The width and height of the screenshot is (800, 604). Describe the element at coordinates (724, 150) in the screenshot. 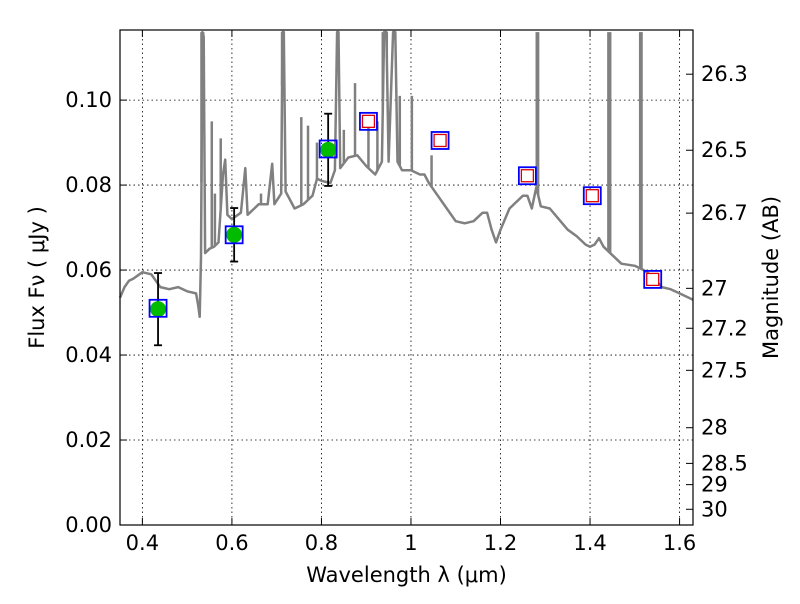

I see `y2-tick-label: 26.5` at that location.